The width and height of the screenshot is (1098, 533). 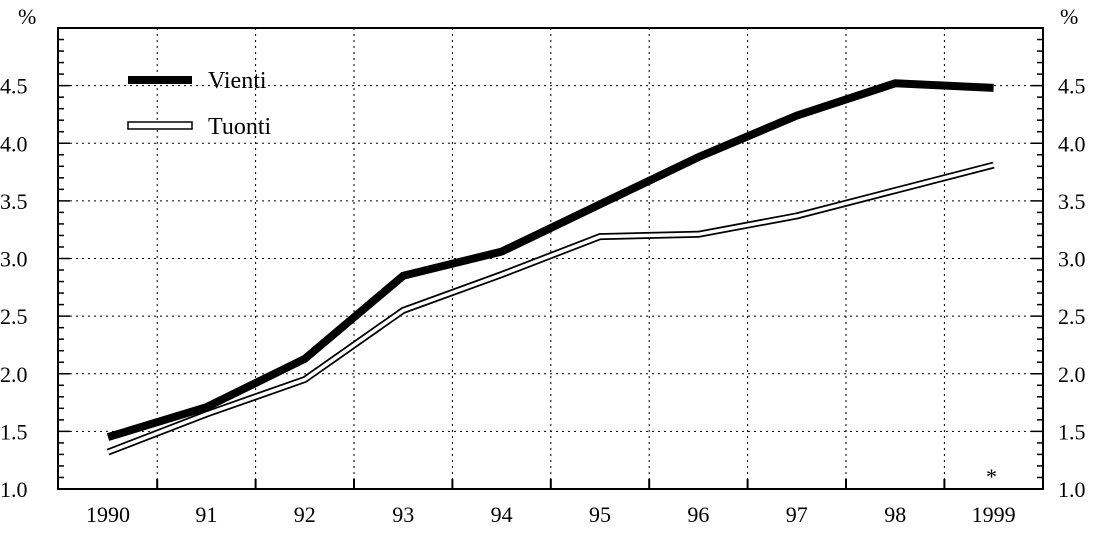 I want to click on y-tick-label-right: 4.5, so click(x=1072, y=86).